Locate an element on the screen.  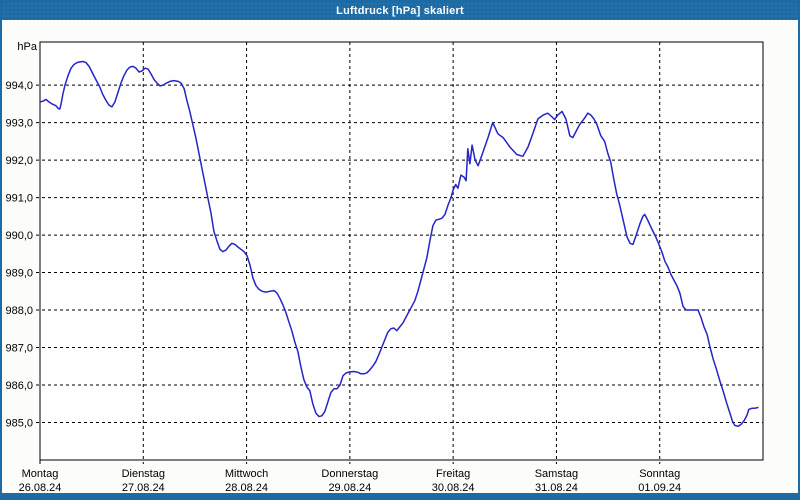
y-tick-label: 993,0 is located at coordinates (19, 124).